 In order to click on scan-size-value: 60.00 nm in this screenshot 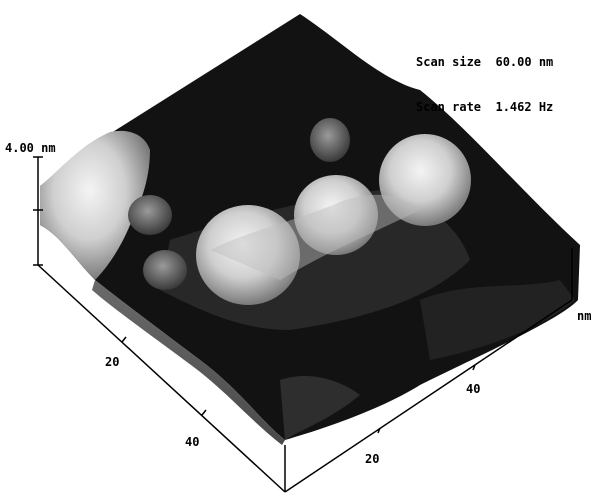, I will do `click(524, 62)`.